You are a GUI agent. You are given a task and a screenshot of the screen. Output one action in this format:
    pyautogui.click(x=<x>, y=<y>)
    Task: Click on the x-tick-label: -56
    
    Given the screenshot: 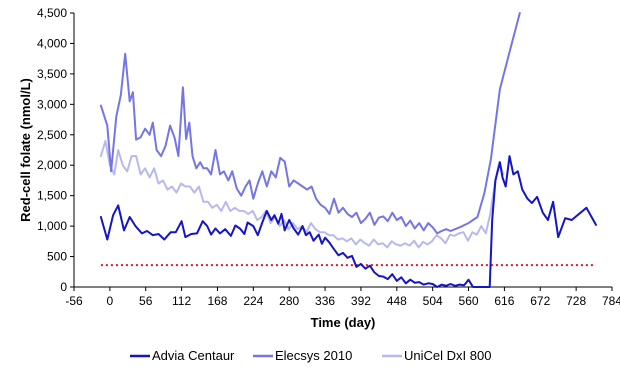 What is the action you would take?
    pyautogui.click(x=74, y=301)
    